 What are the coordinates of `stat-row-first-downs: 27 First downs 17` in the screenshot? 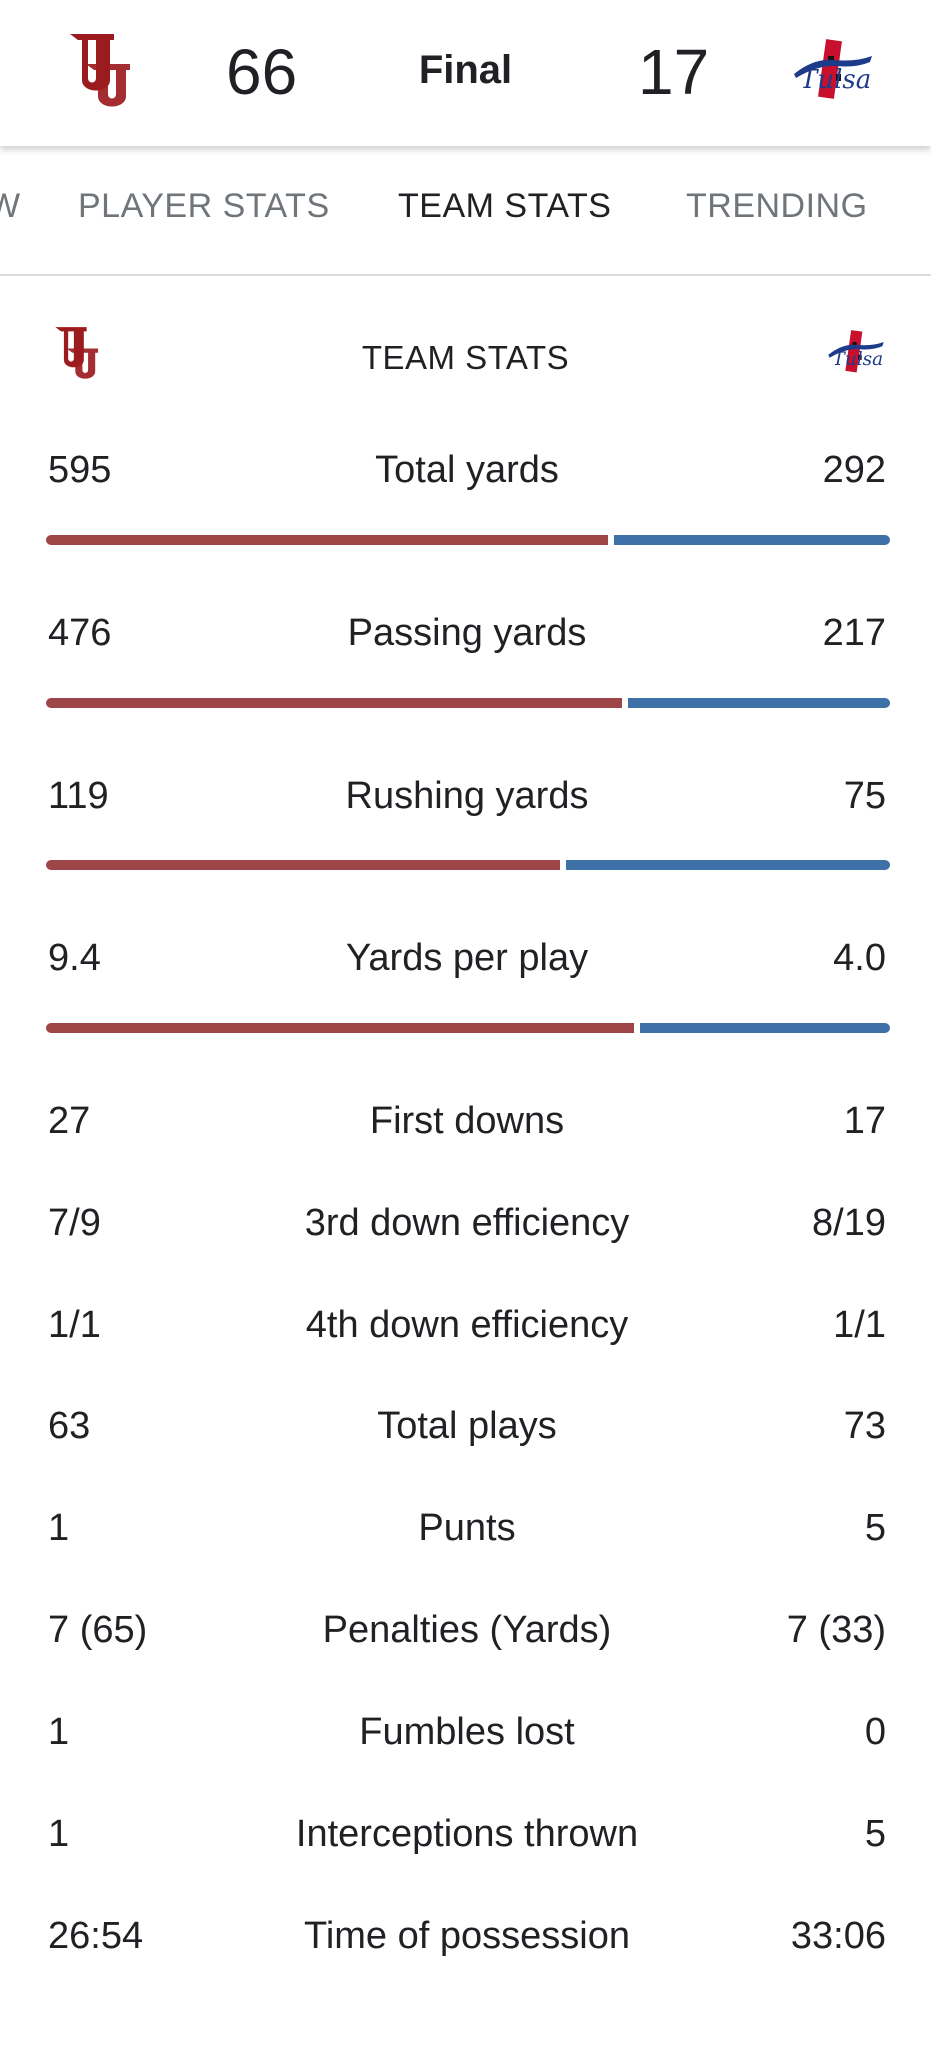 It's located at (467, 1121).